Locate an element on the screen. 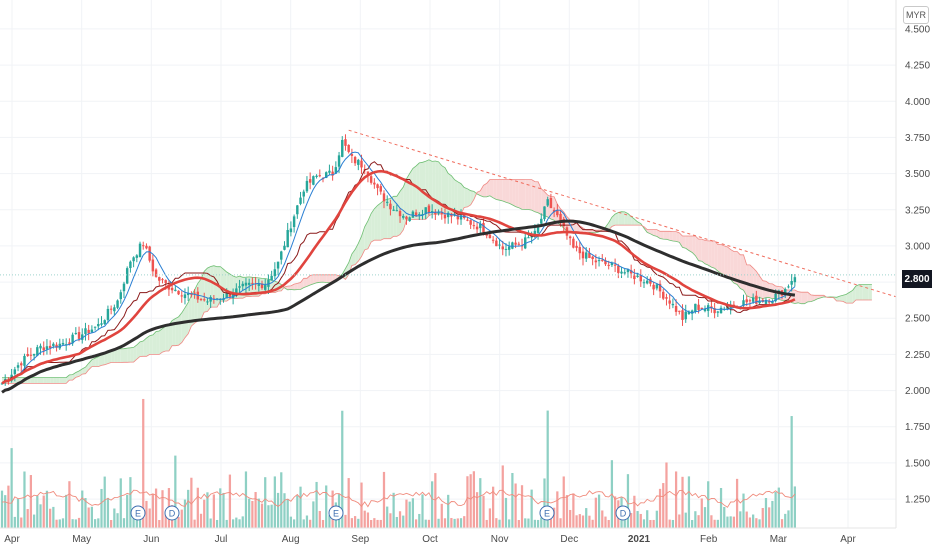  x-axis-ticks: Apr May Jun Jul Aug Sep Oct Nov Dec 2021 Feb Mar Apr is located at coordinates (430, 539).